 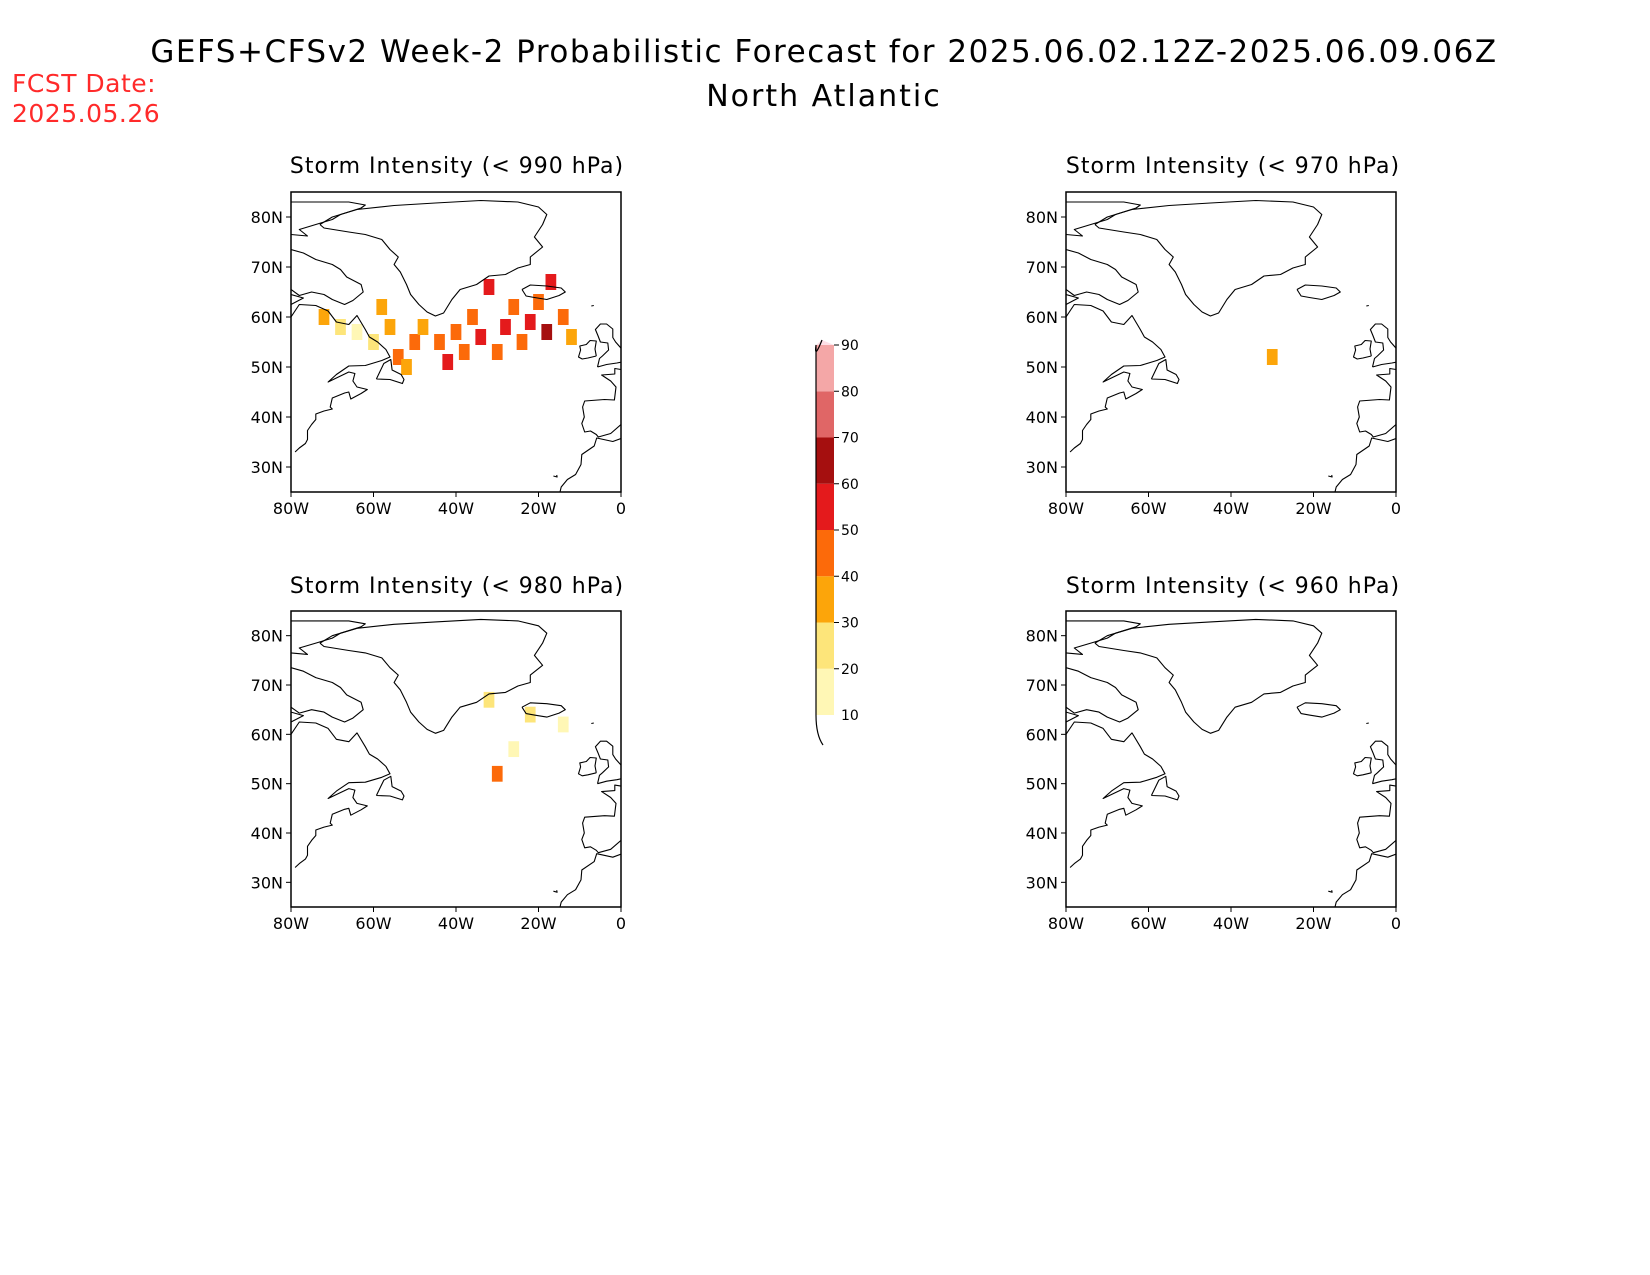 What do you see at coordinates (1213, 354) in the screenshot?
I see `map-970: 80W 60W 40W 20W 0 80N 70N 60N 50N 40N 30N` at bounding box center [1213, 354].